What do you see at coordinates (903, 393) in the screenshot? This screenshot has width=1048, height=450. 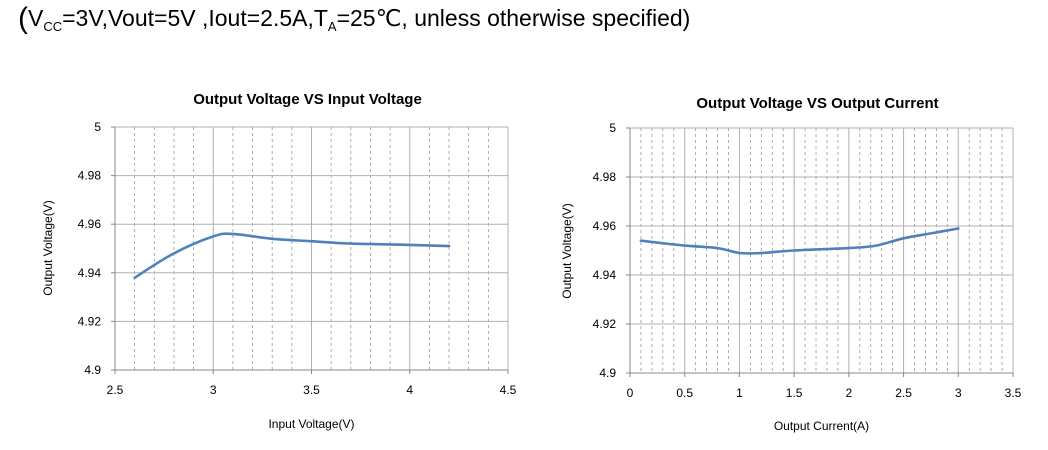 I see `chart2-x-tick-label: 2.5` at bounding box center [903, 393].